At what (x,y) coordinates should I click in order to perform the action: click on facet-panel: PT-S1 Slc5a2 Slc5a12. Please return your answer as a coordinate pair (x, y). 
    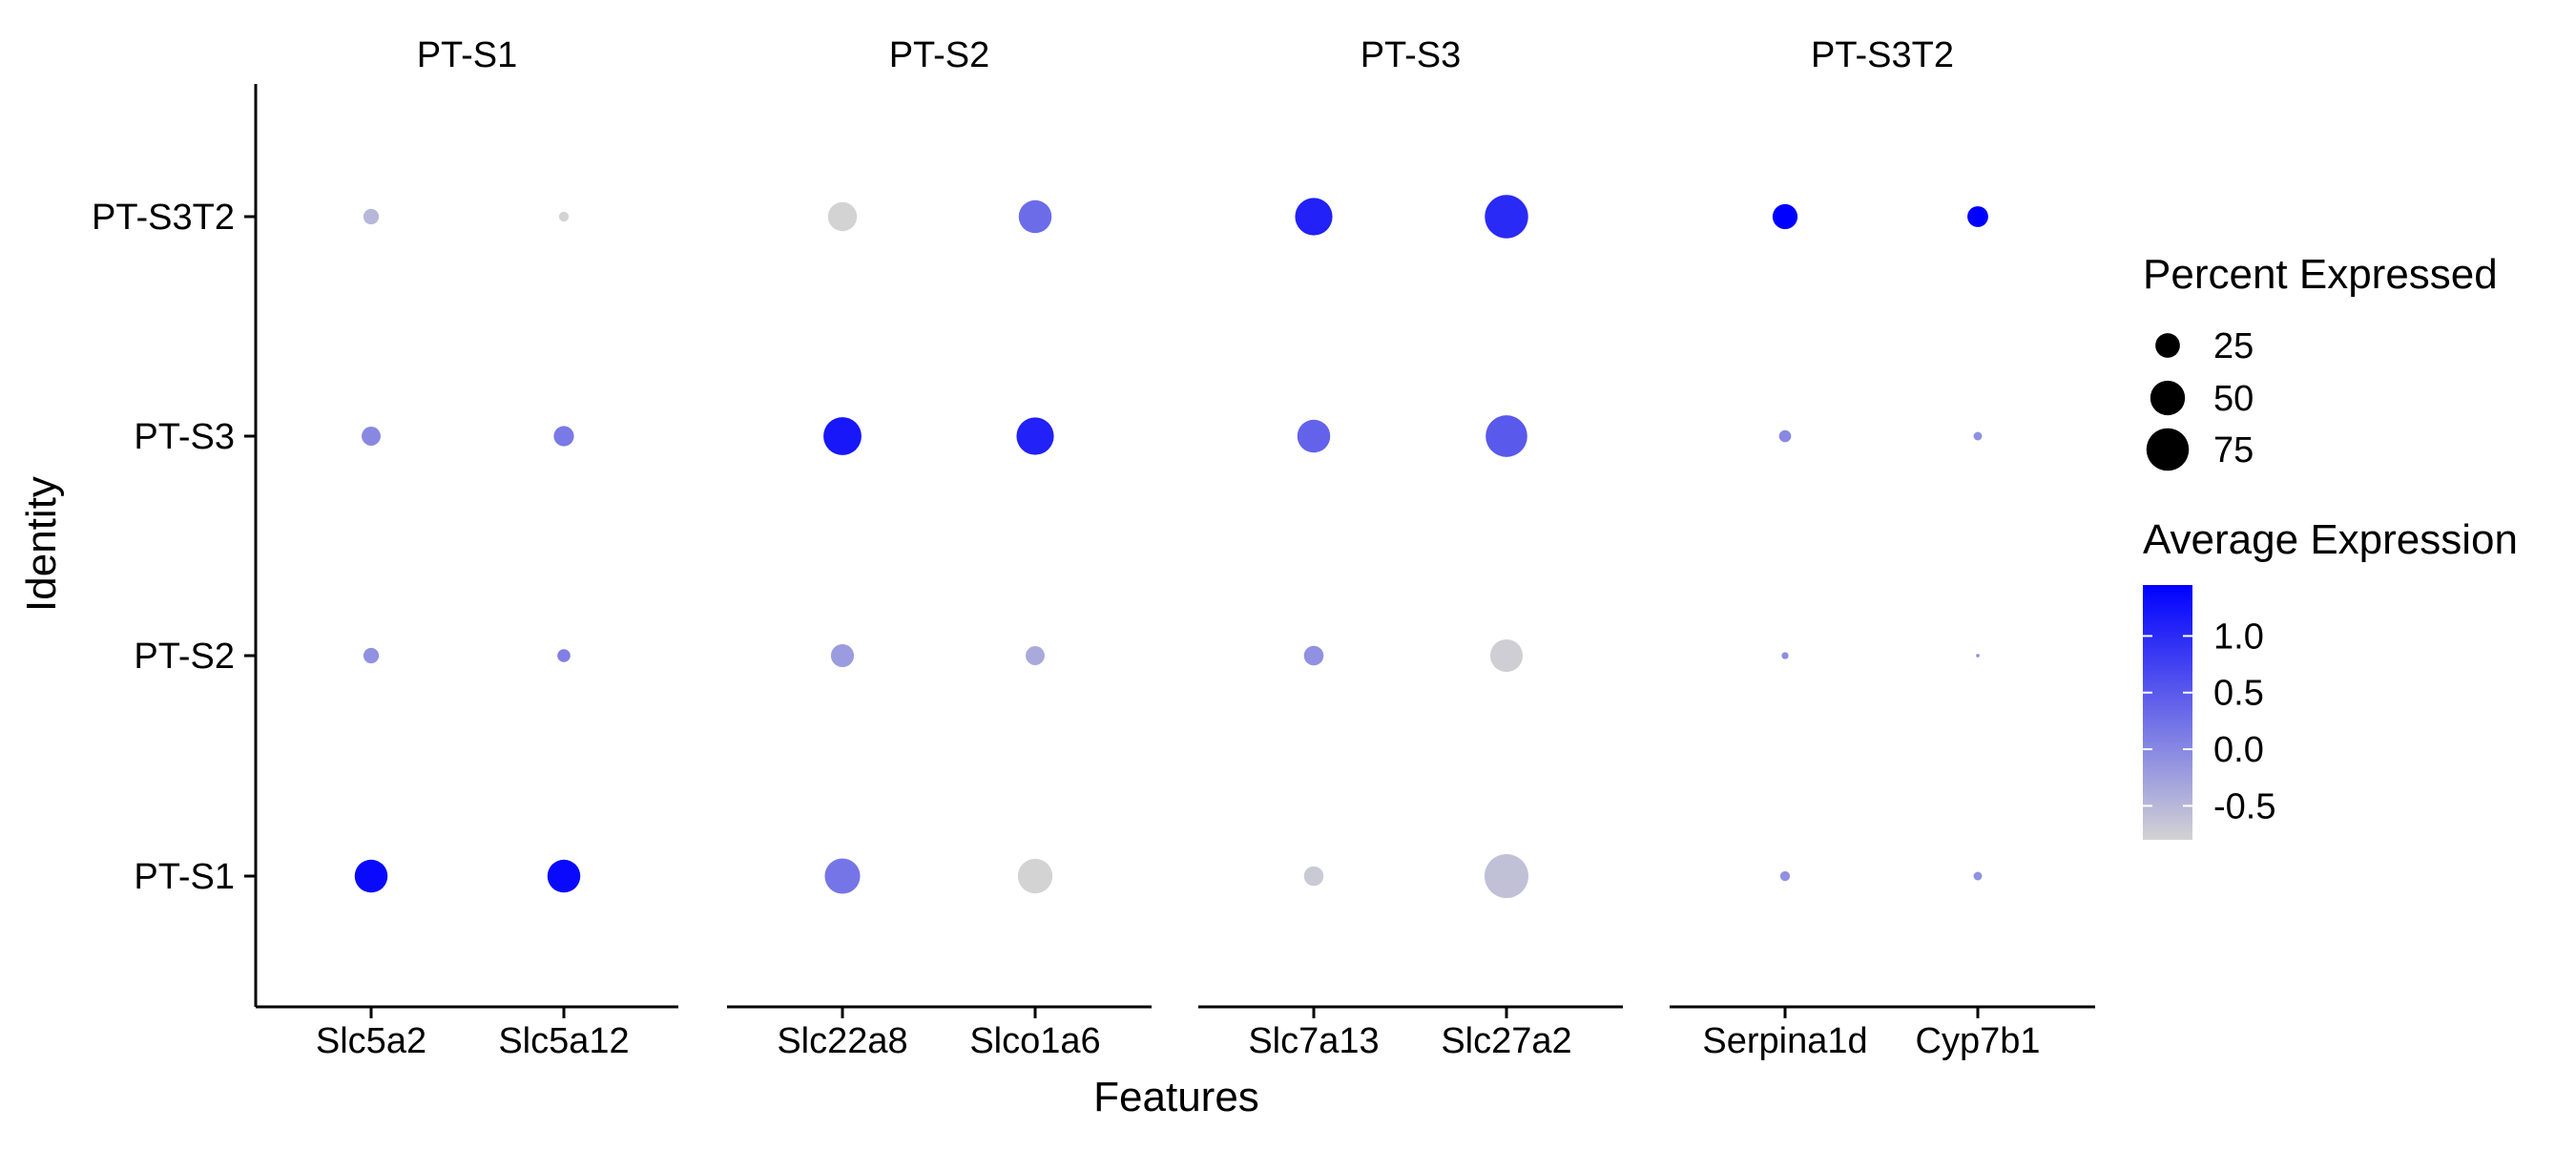
    Looking at the image, I should click on (467, 548).